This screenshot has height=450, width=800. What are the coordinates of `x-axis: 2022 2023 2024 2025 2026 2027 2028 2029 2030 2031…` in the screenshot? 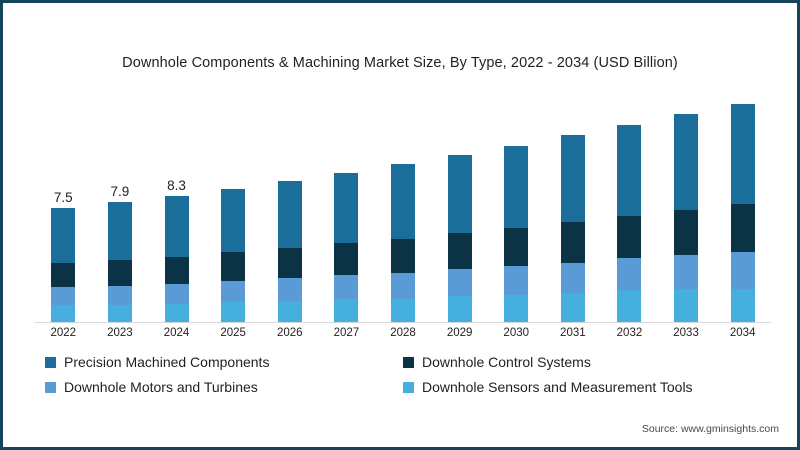 It's located at (403, 336).